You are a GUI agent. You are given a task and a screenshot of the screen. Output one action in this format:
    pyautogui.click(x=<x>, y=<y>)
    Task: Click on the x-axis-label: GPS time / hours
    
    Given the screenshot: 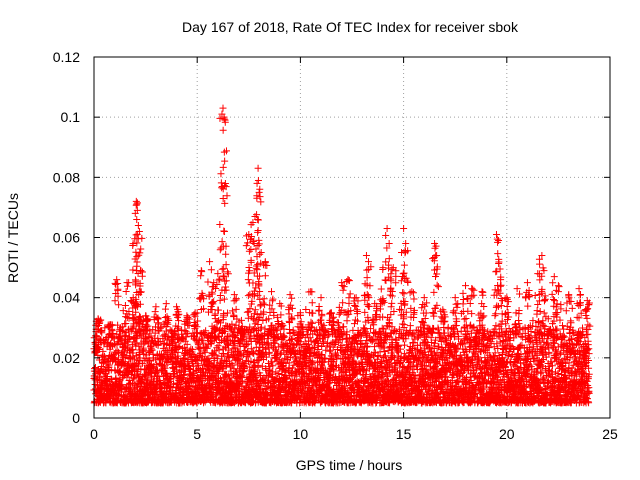 What is the action you would take?
    pyautogui.click(x=349, y=465)
    